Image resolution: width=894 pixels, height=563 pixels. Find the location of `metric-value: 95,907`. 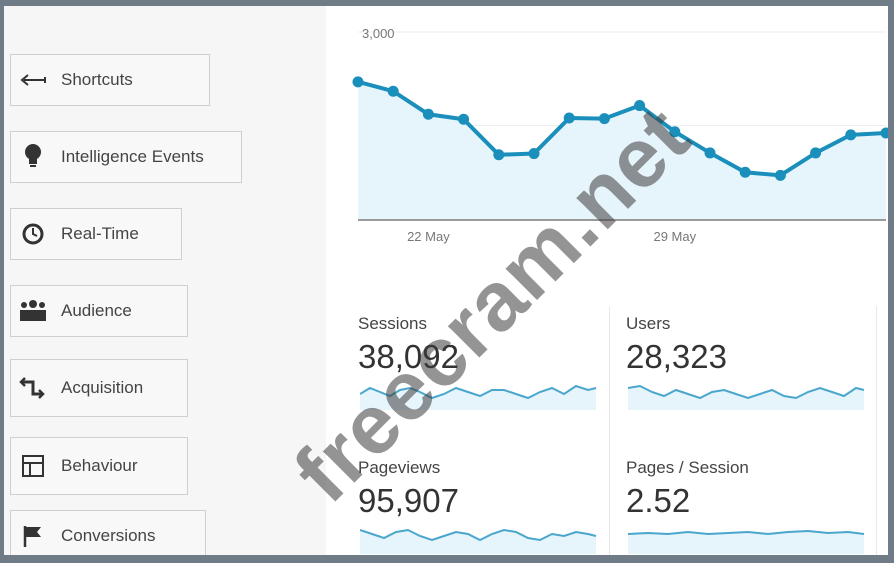

metric-value: 95,907 is located at coordinates (408, 500).